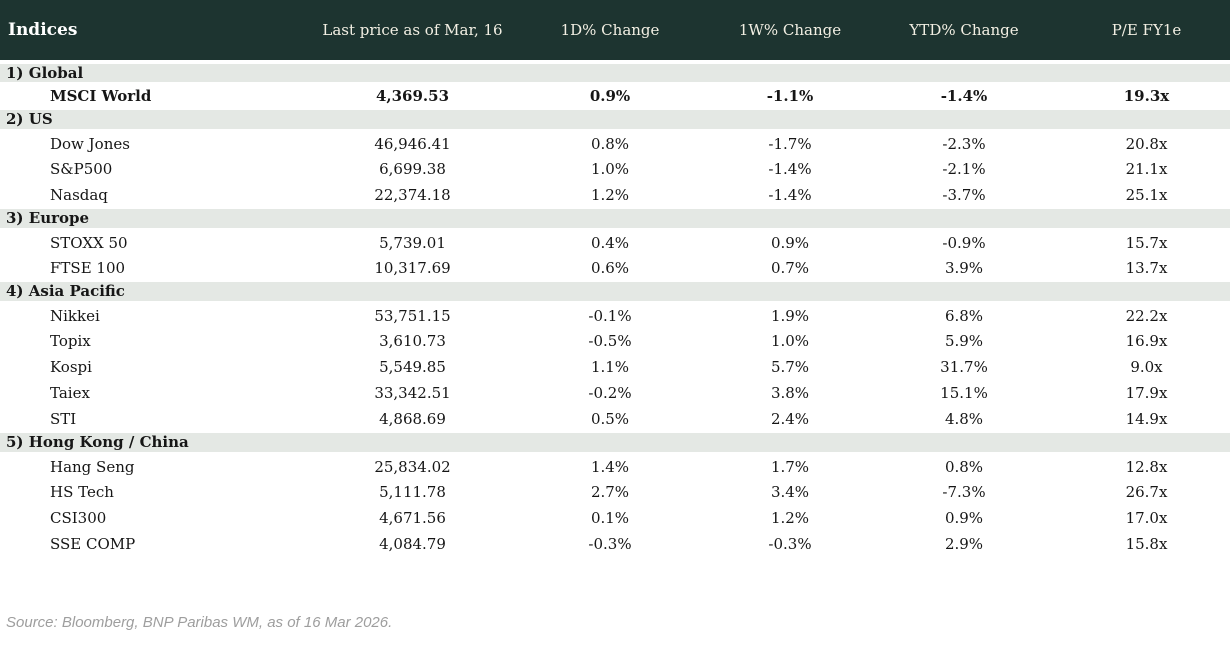  What do you see at coordinates (964, 393) in the screenshot?
I see `change-ytd: 15.1%` at bounding box center [964, 393].